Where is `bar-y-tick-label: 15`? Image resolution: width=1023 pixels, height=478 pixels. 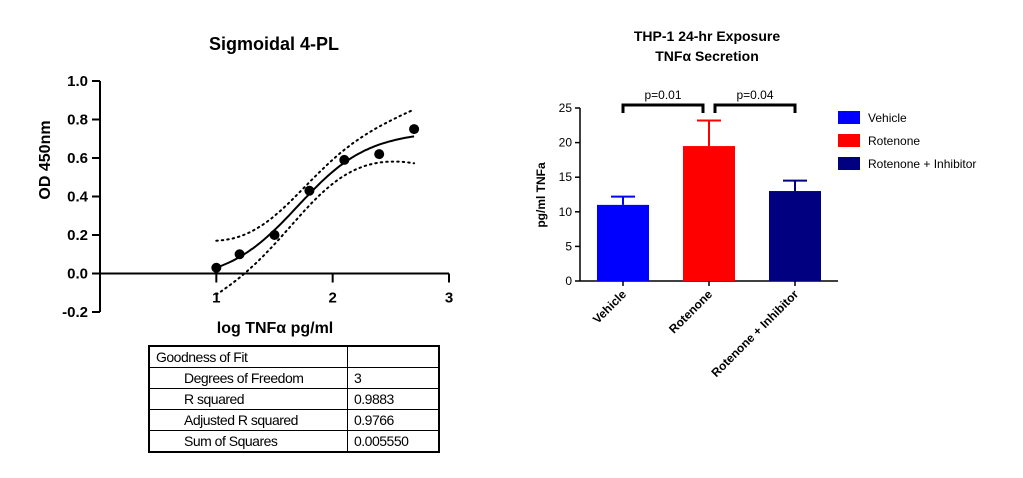
bar-y-tick-label: 15 is located at coordinates (566, 177).